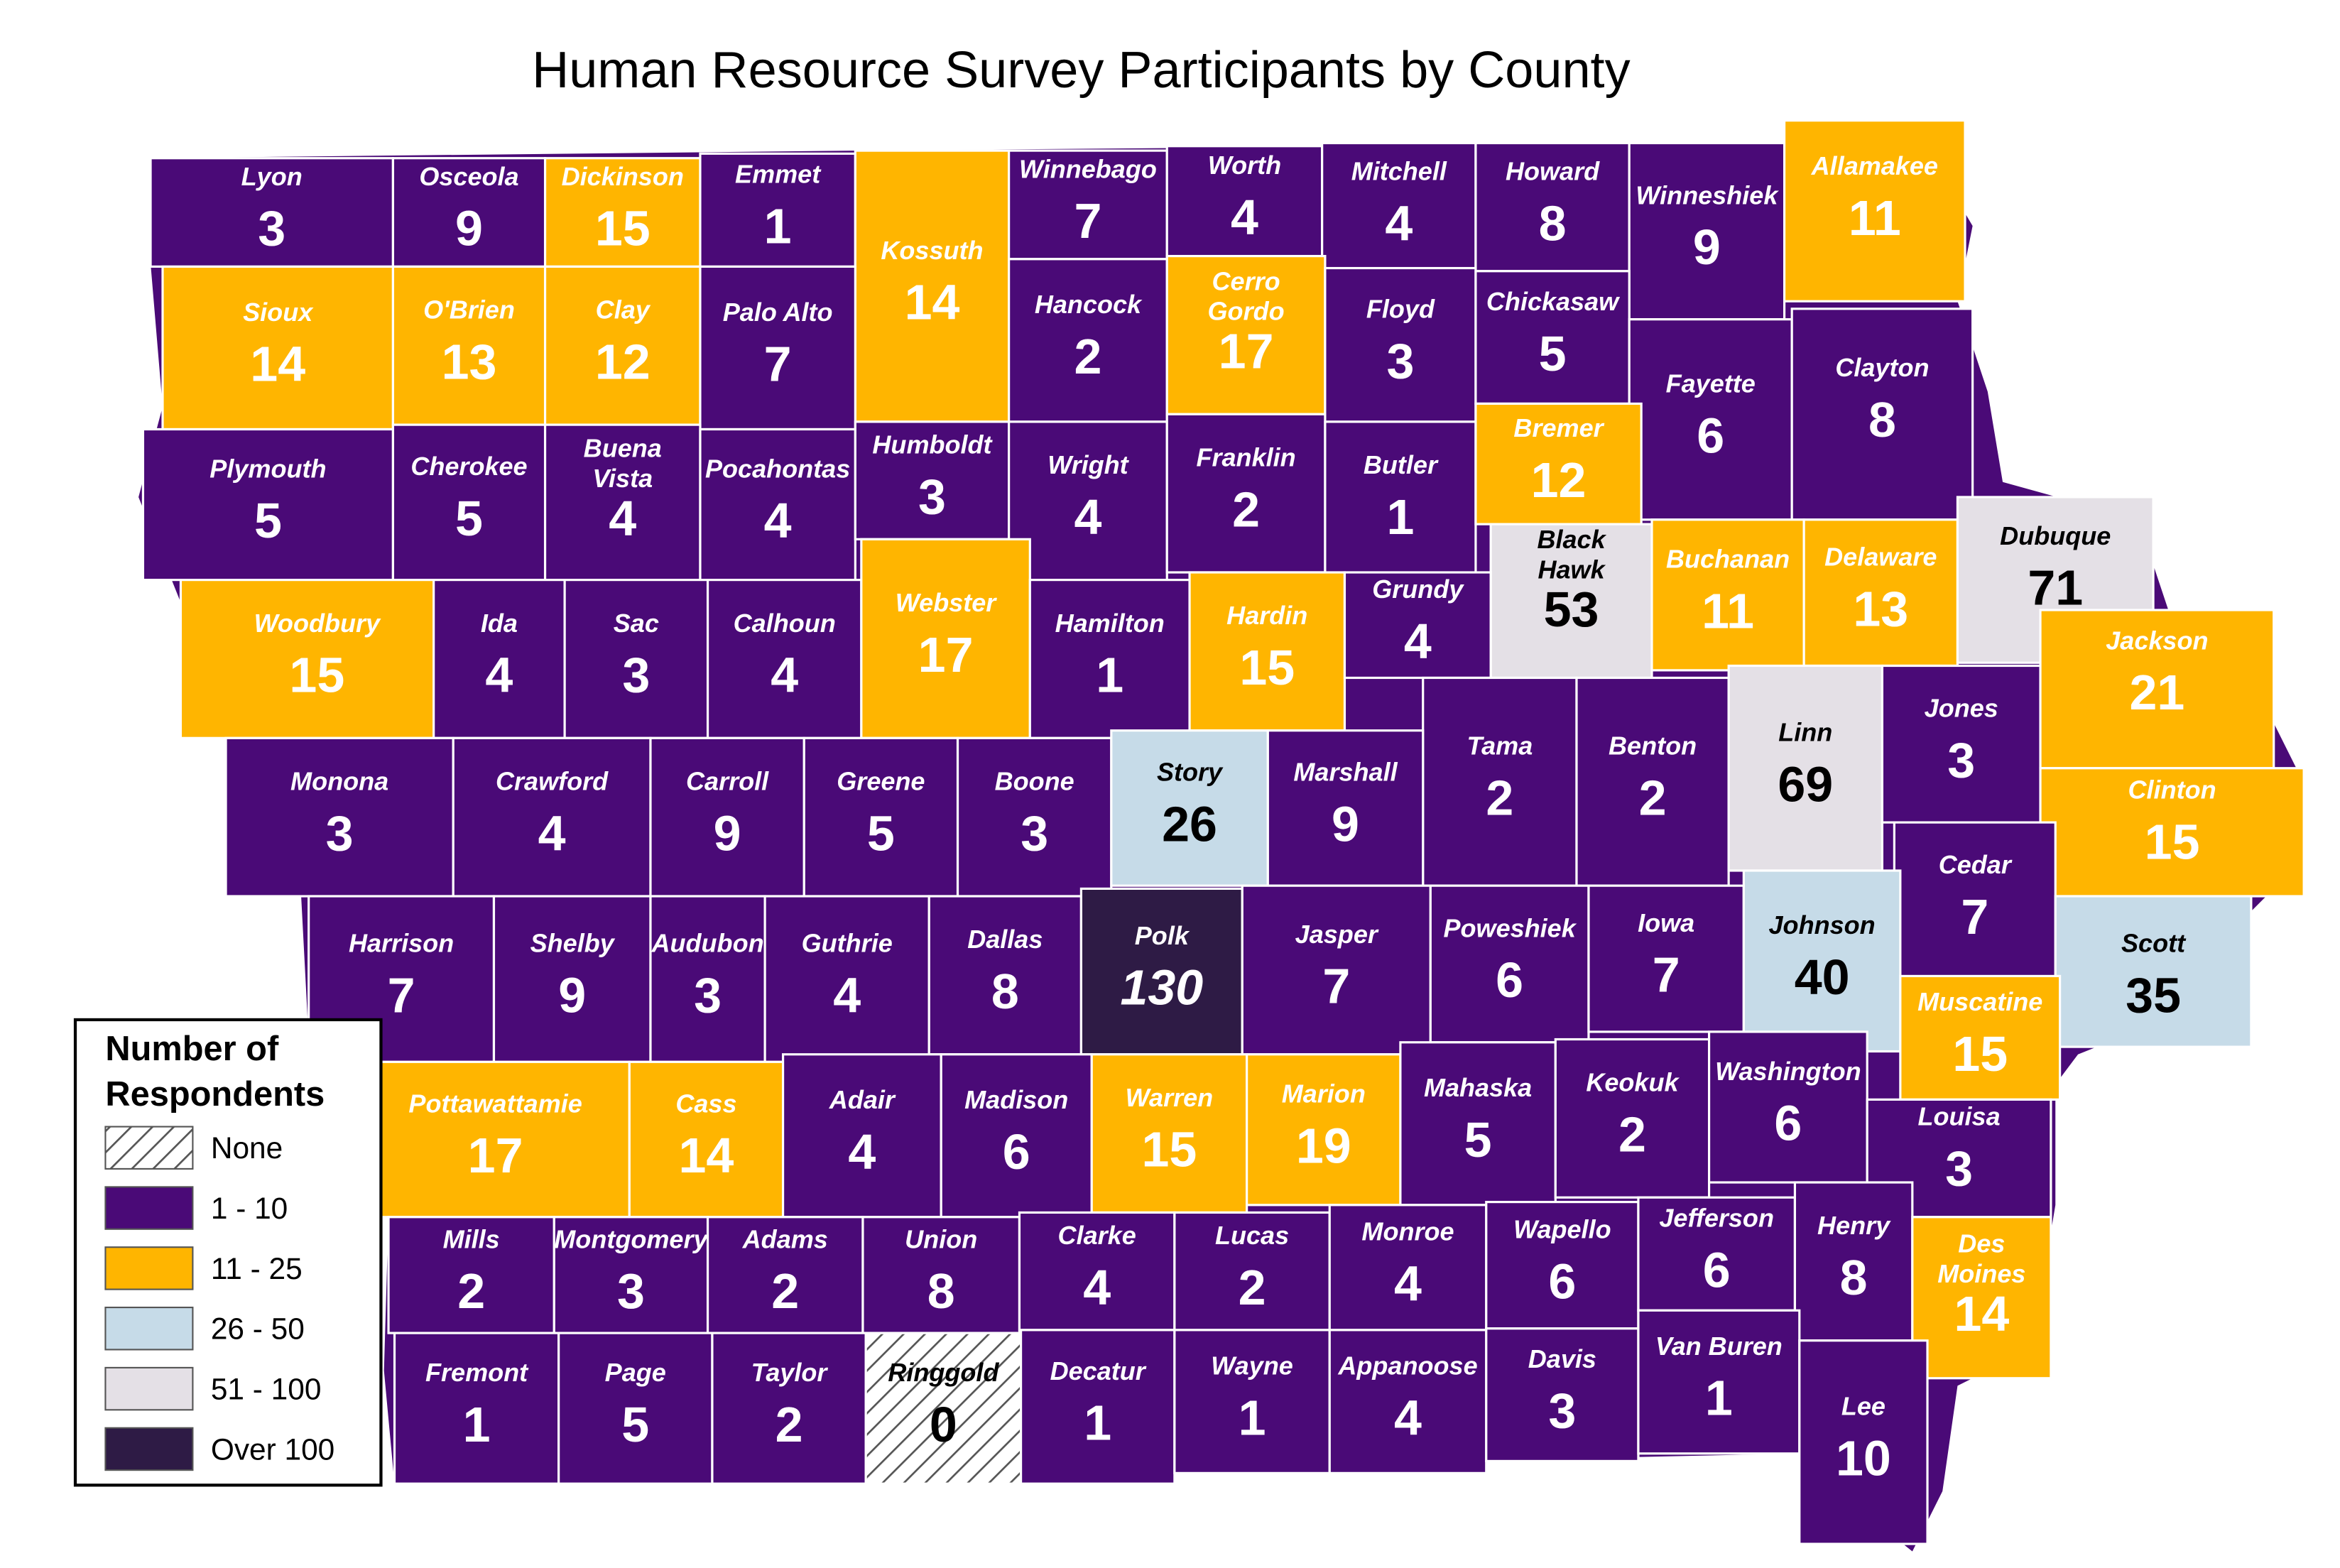 Image resolution: width=2340 pixels, height=1568 pixels. Describe the element at coordinates (881, 817) in the screenshot. I see `county-greene: Greene 5` at that location.